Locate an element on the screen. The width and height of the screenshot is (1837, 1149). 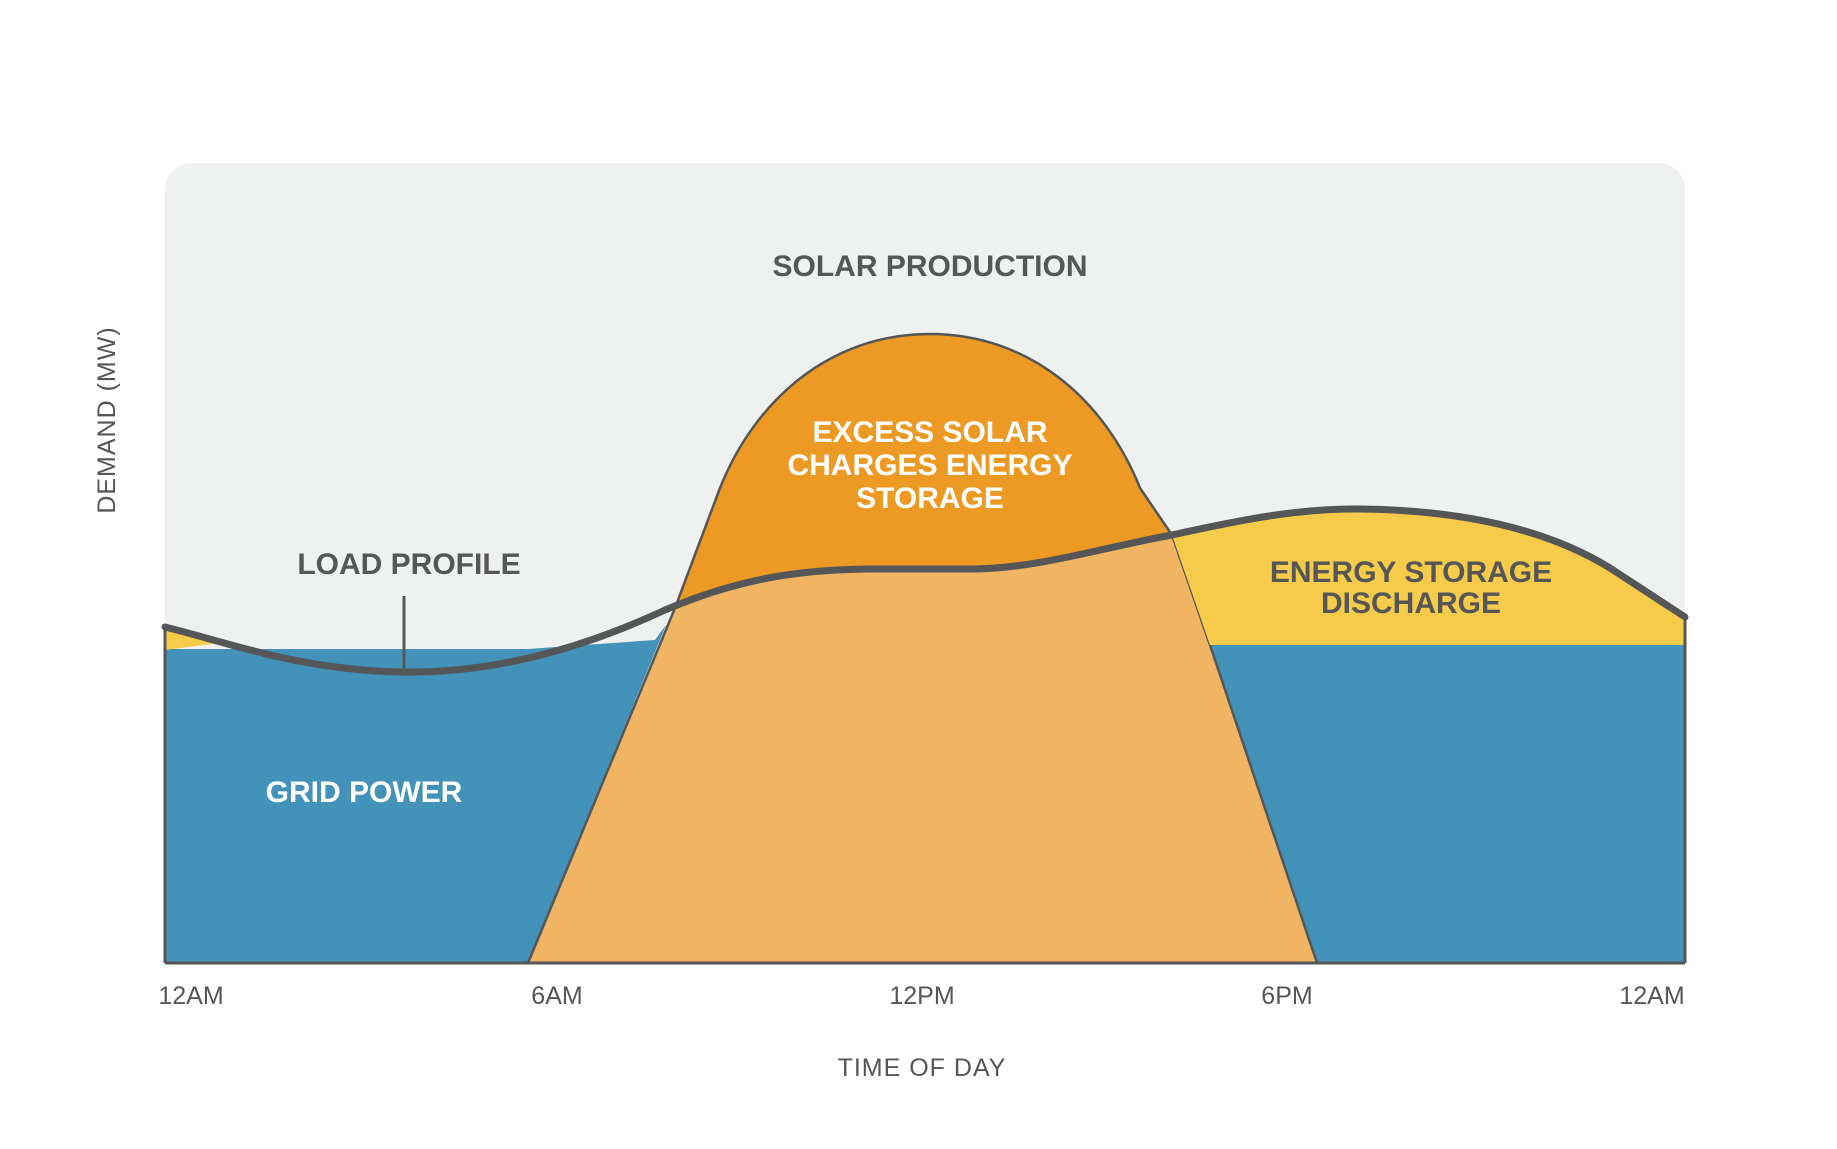
x-axis-title: TIME OF DAY is located at coordinates (922, 1068).